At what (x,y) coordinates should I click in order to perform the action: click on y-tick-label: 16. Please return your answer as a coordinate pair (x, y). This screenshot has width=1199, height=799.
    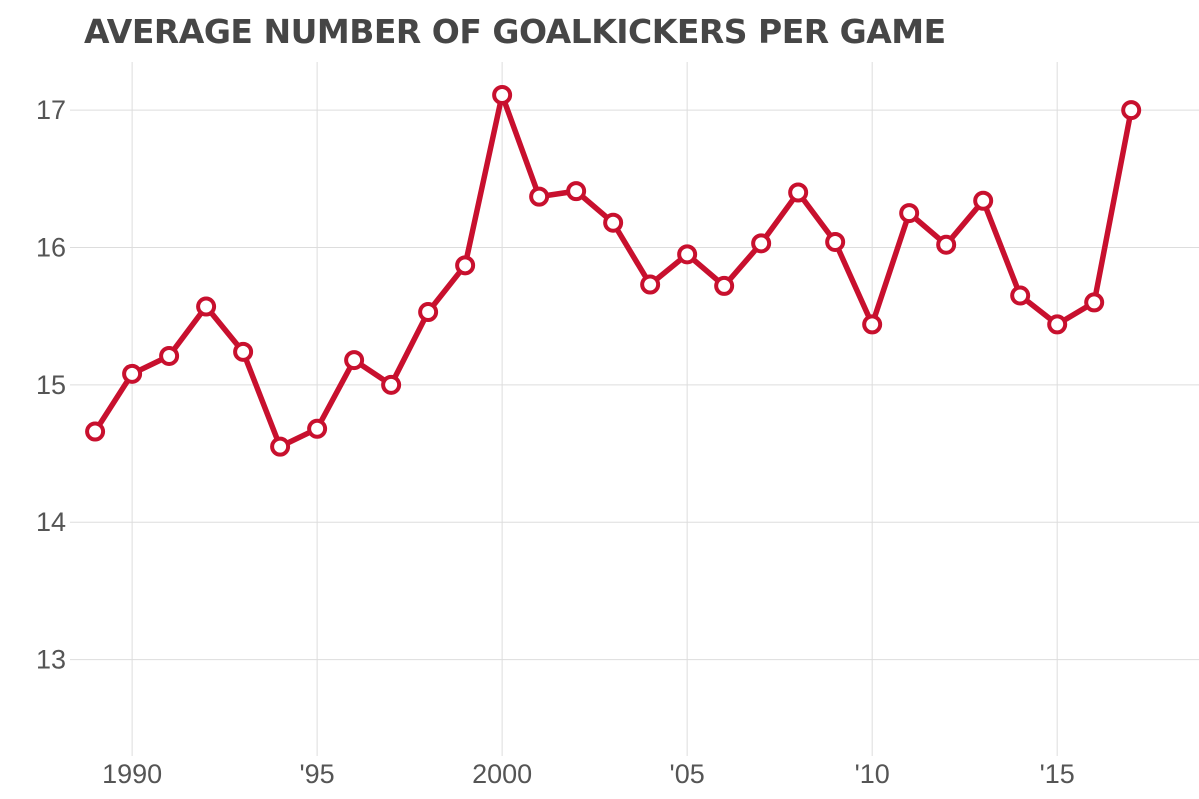
    Looking at the image, I should click on (51, 247).